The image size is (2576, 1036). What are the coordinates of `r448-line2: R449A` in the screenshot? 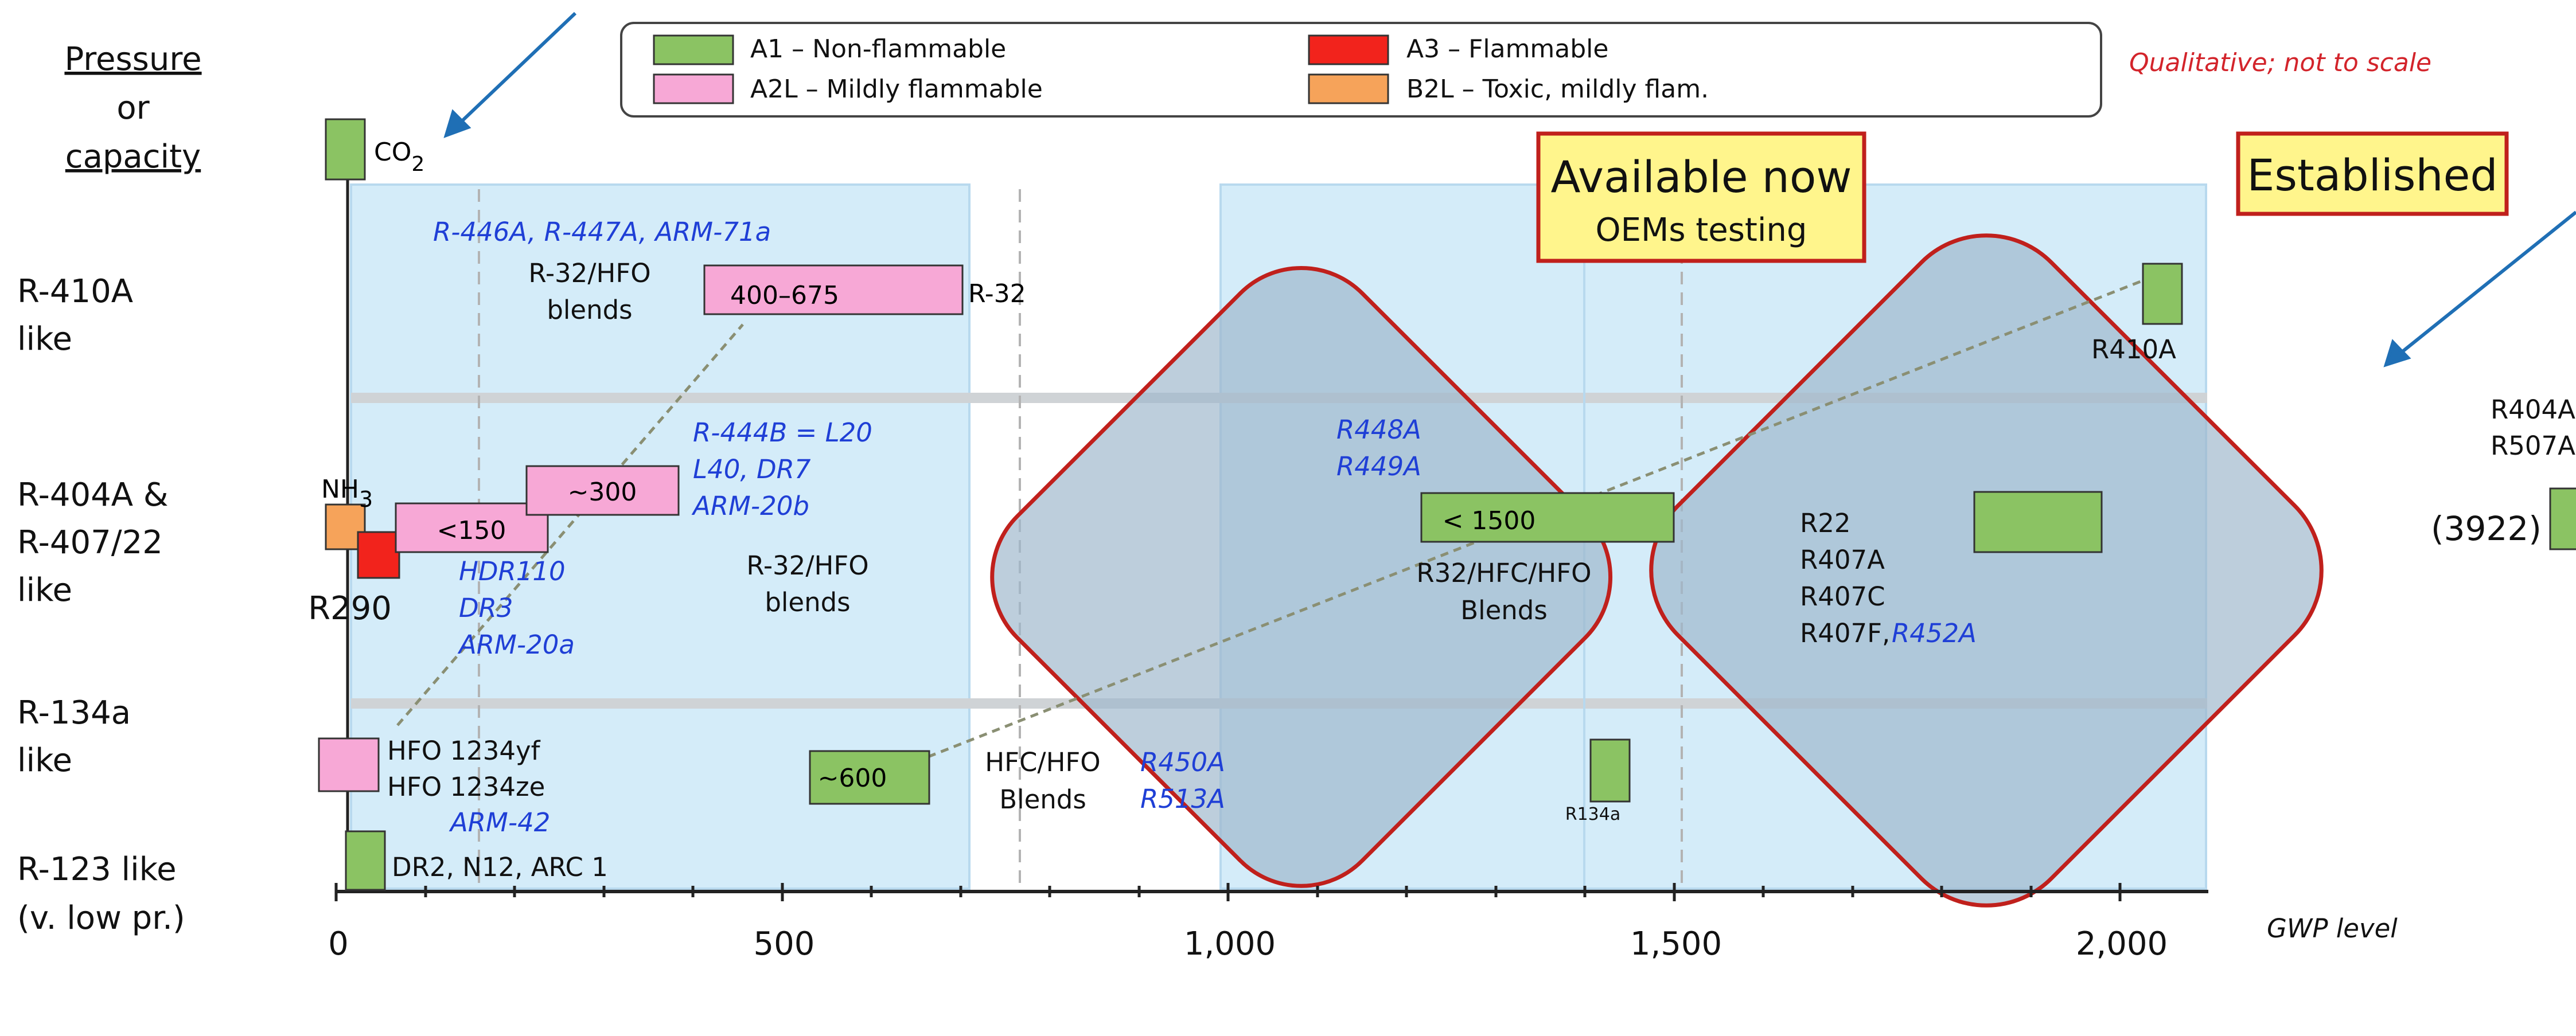 It's located at (1378, 466).